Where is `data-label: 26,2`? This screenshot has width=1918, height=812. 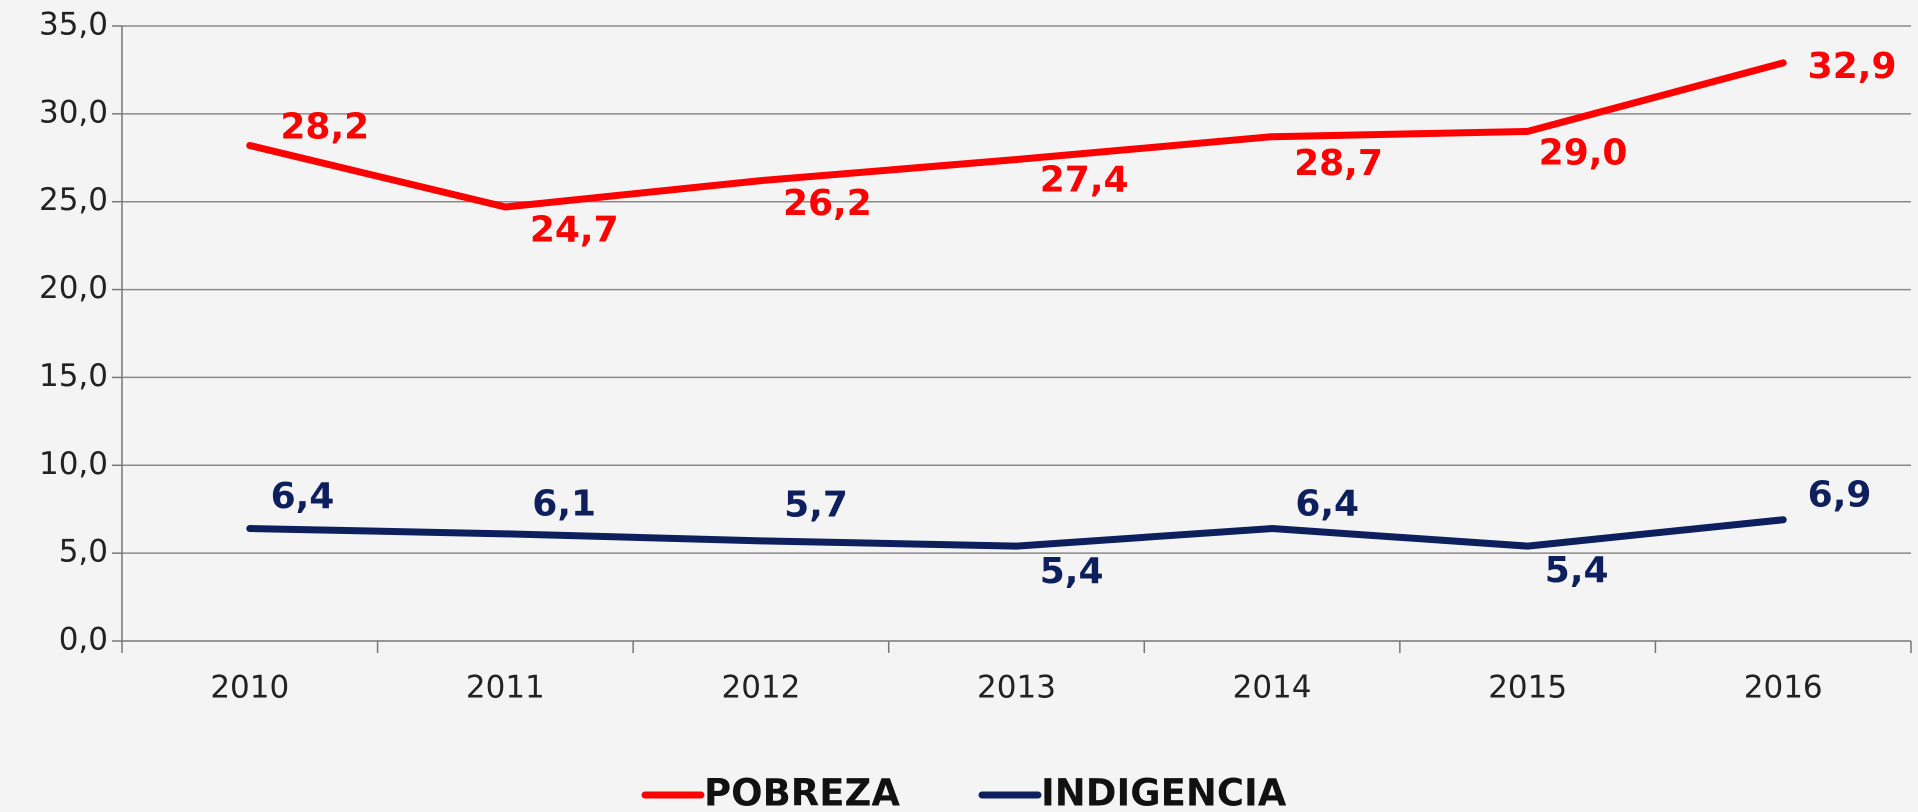
data-label: 26,2 is located at coordinates (827, 203).